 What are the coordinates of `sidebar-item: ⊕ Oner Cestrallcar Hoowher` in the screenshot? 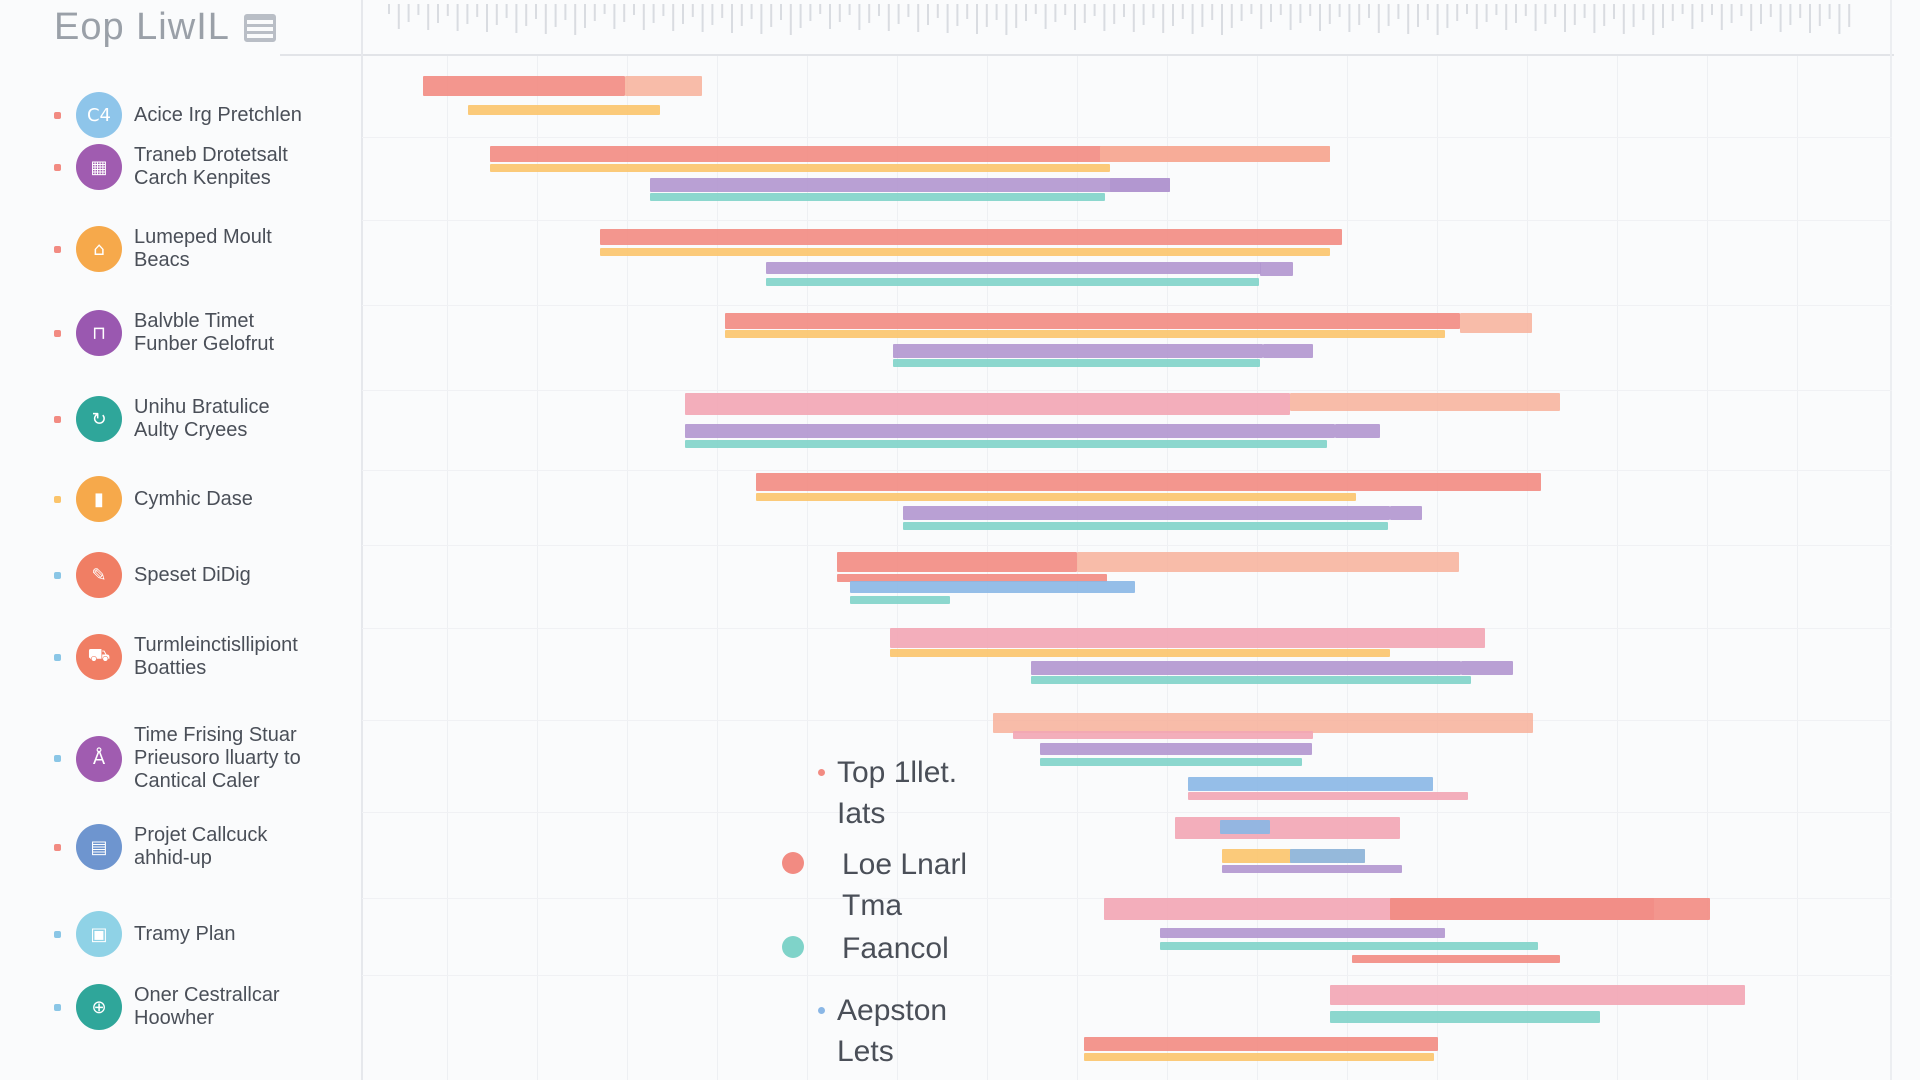 It's located at (181, 1007).